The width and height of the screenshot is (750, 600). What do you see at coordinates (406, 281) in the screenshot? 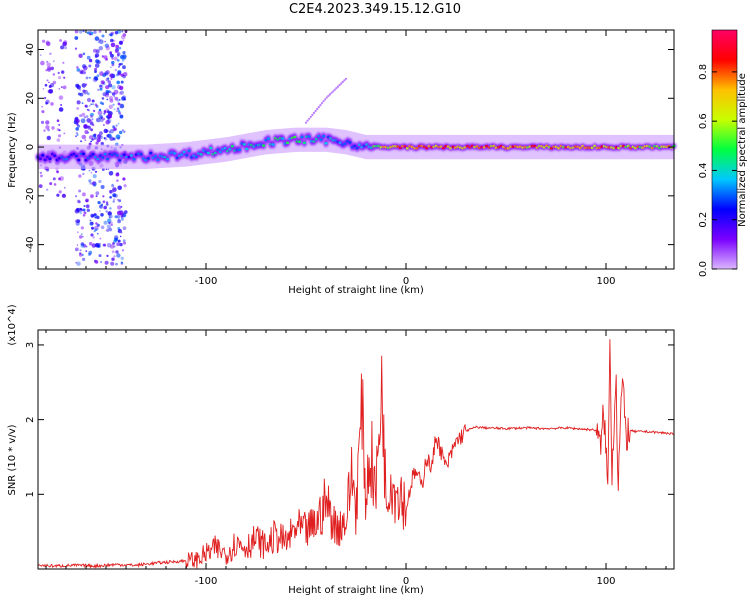
I see `x-tick-label: 0` at bounding box center [406, 281].